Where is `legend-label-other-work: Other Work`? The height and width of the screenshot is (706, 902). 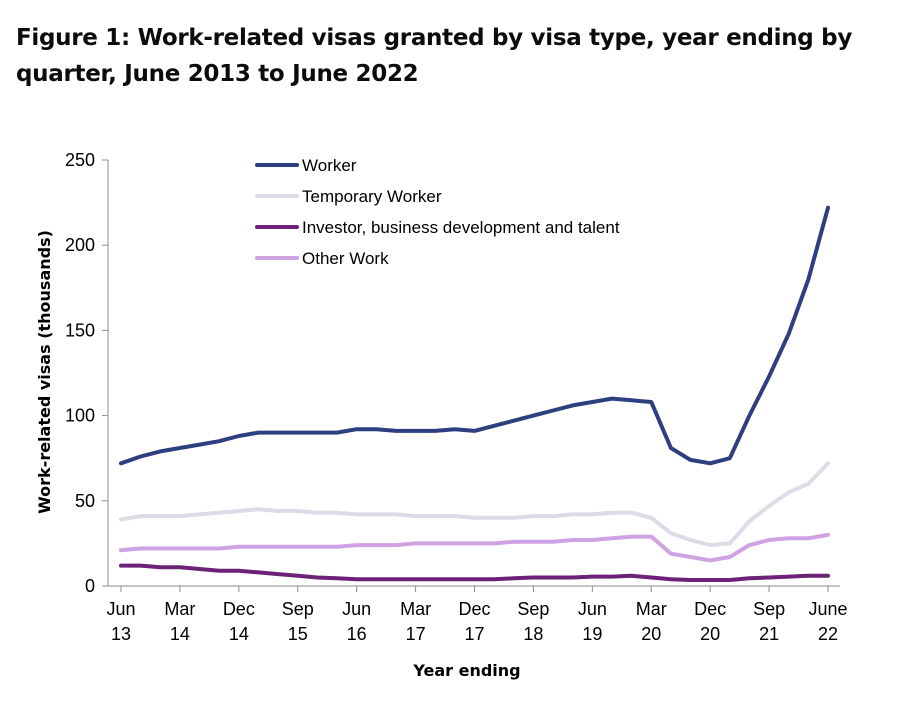
legend-label-other-work: Other Work is located at coordinates (345, 258).